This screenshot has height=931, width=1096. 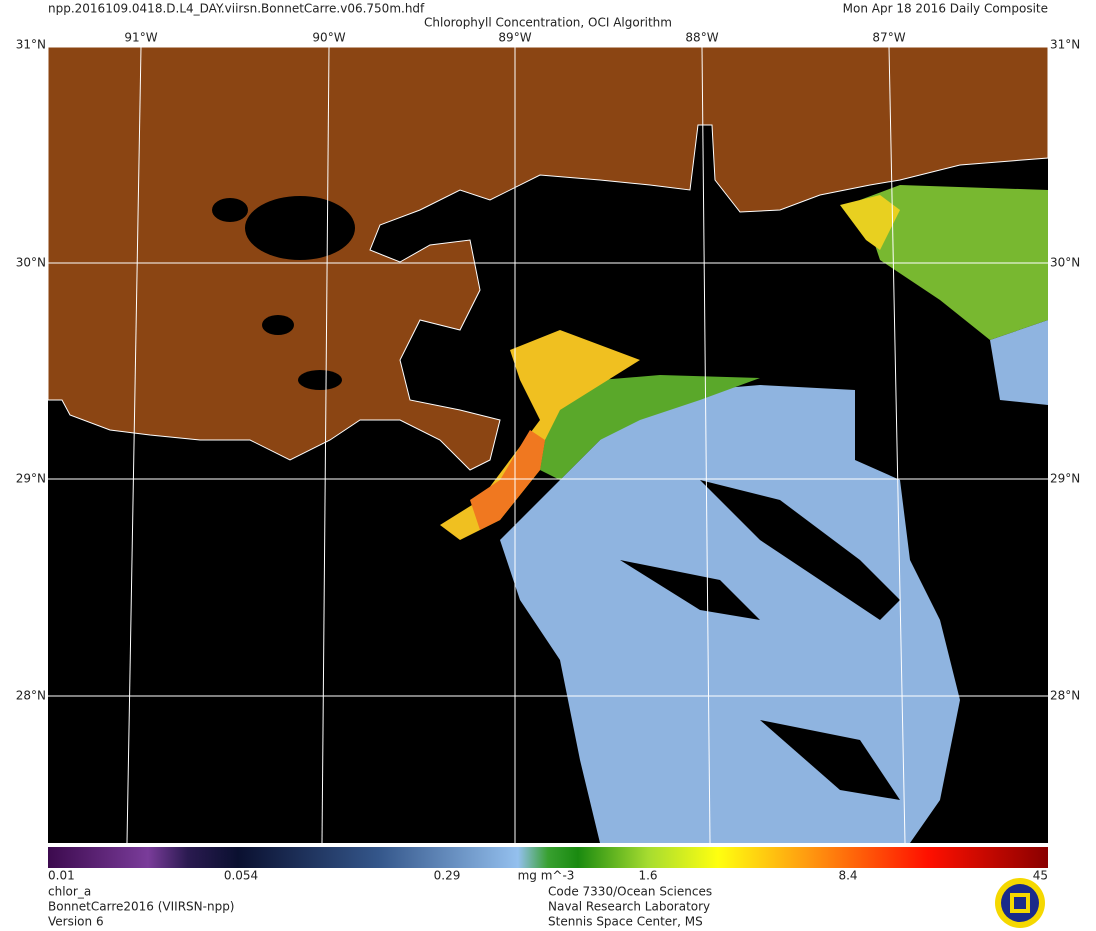 What do you see at coordinates (447, 876) in the screenshot?
I see `colorbar-label: 0.29` at bounding box center [447, 876].